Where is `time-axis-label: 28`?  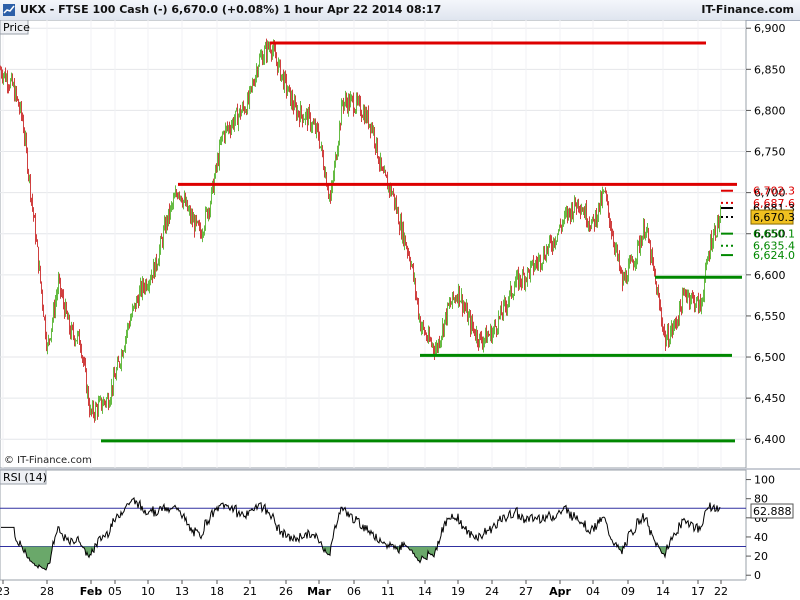
time-axis-label: 28 is located at coordinates (47, 591).